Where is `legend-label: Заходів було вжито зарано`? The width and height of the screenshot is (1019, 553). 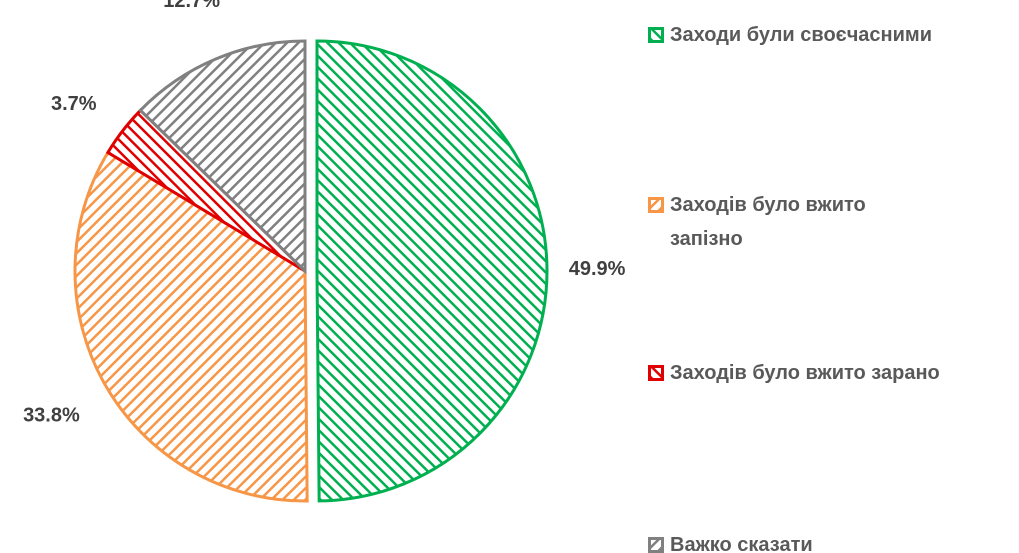 legend-label: Заходів було вжито зарано is located at coordinates (805, 373).